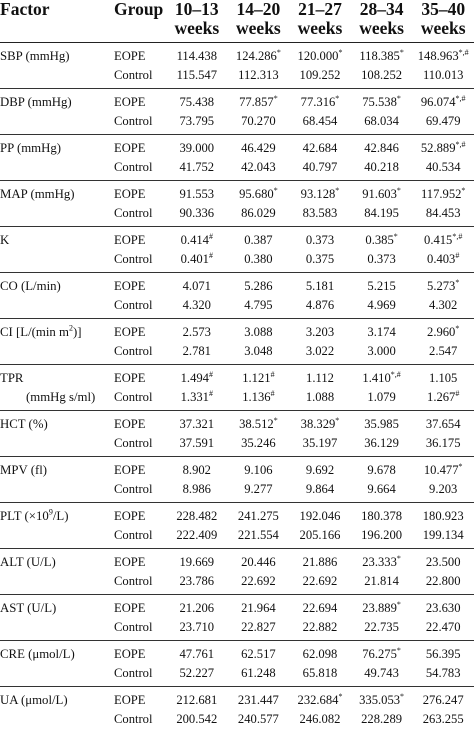 The height and width of the screenshot is (754, 474). What do you see at coordinates (196, 351) in the screenshot?
I see `value-number: 2.781` at bounding box center [196, 351].